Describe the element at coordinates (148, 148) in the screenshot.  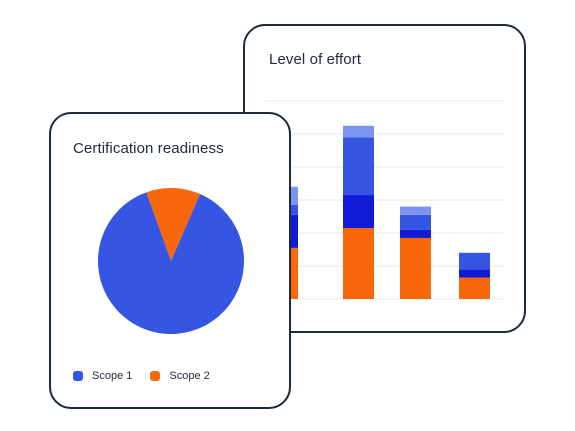
I see `certification-readiness-title: Certification readiness` at that location.